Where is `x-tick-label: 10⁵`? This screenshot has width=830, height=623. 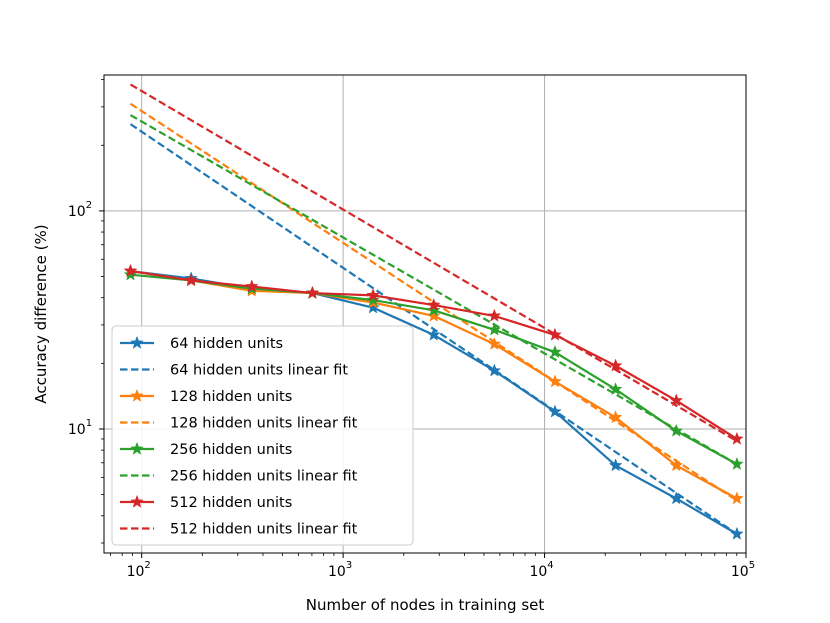 x-tick-label: 10⁵ is located at coordinates (743, 570).